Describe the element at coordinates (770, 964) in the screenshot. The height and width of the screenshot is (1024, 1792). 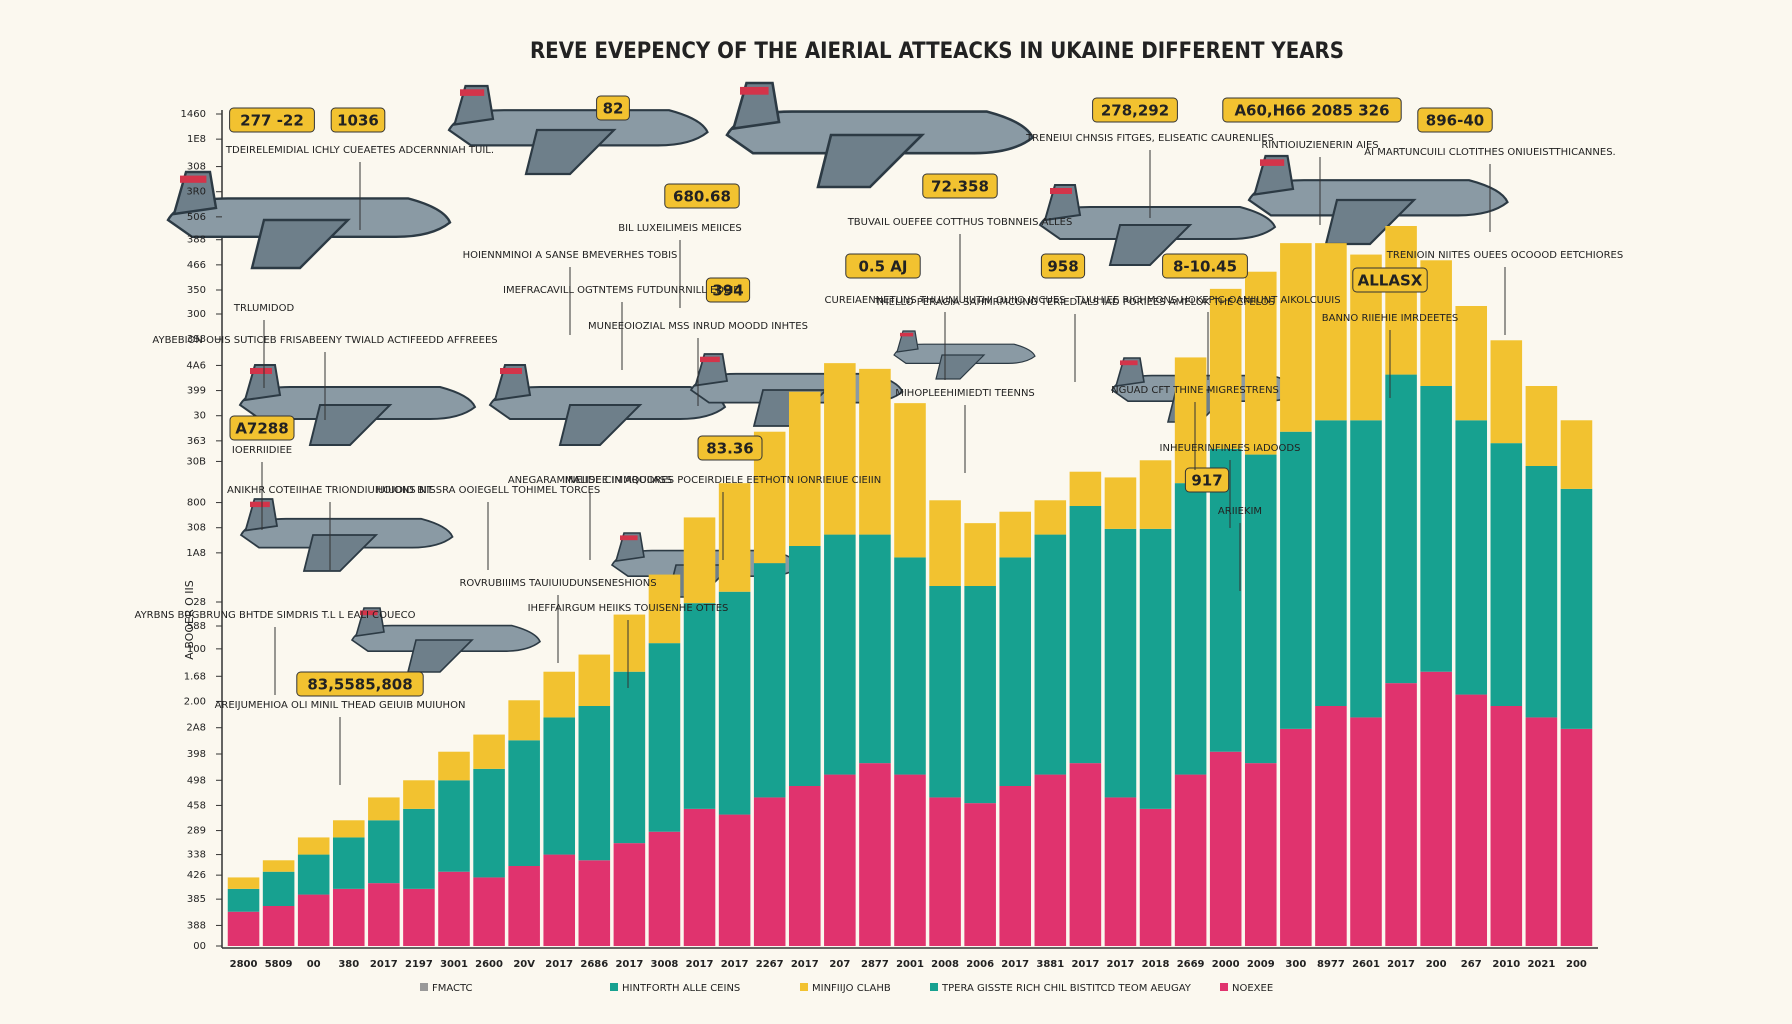
I see `x-tick-label: 2267` at that location.